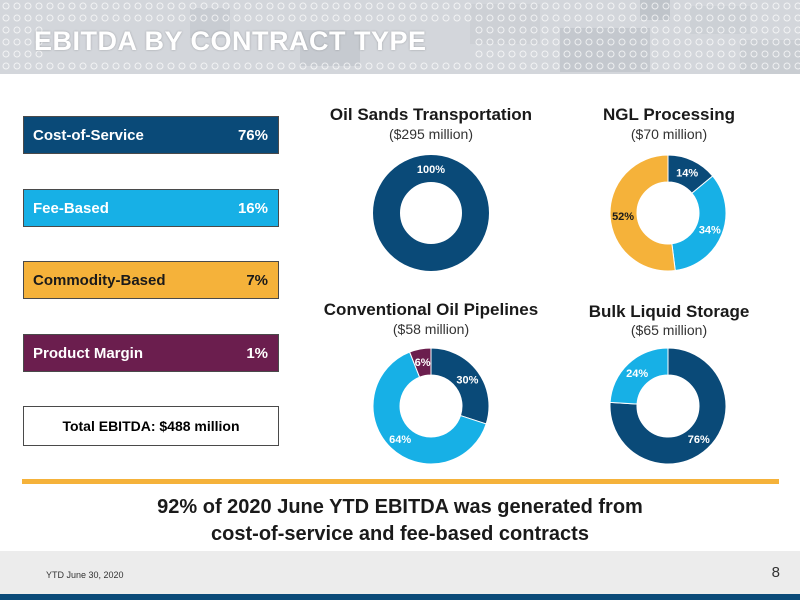 The height and width of the screenshot is (600, 800). What do you see at coordinates (252, 135) in the screenshot?
I see `legend-value: 76%` at bounding box center [252, 135].